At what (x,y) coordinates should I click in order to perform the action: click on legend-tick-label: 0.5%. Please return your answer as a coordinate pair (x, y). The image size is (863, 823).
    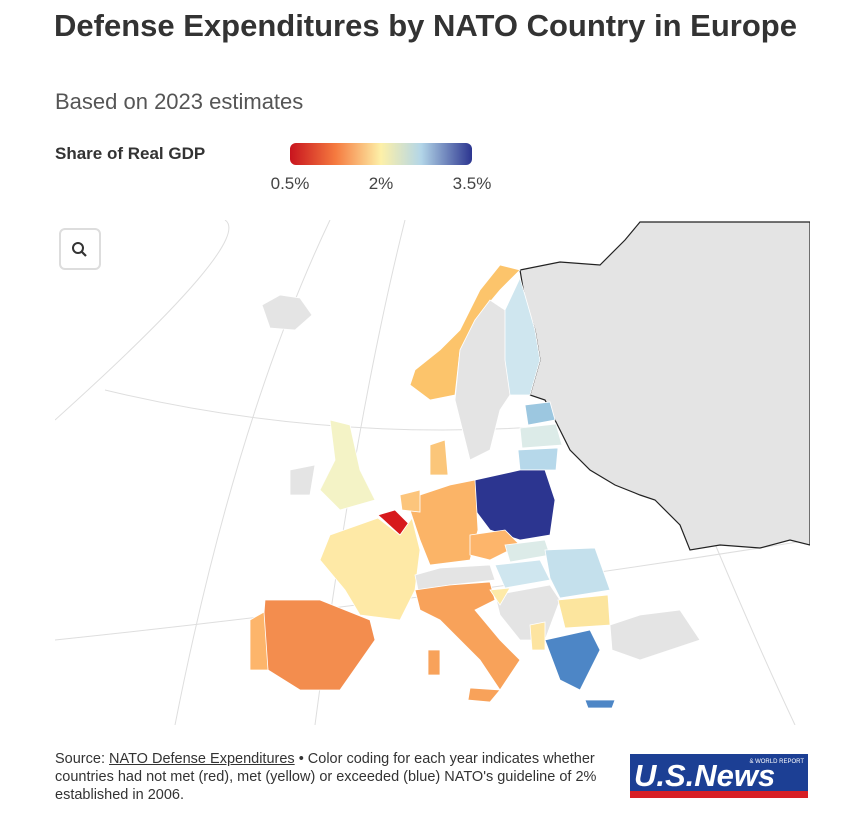
    Looking at the image, I should click on (290, 183).